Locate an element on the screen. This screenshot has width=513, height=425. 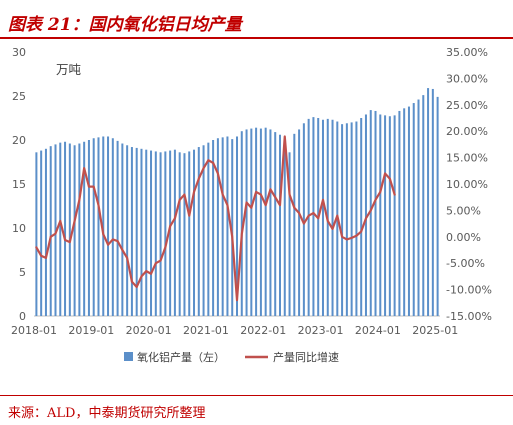
x-tick-label: 2019-01 is located at coordinates (91, 330).